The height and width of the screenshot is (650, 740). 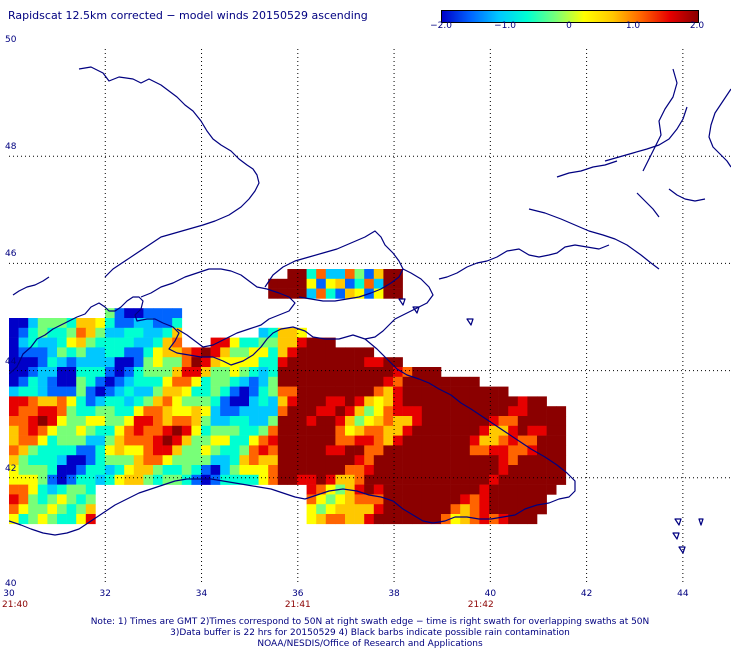 I want to click on coastline-north-edge, so click(x=631, y=189).